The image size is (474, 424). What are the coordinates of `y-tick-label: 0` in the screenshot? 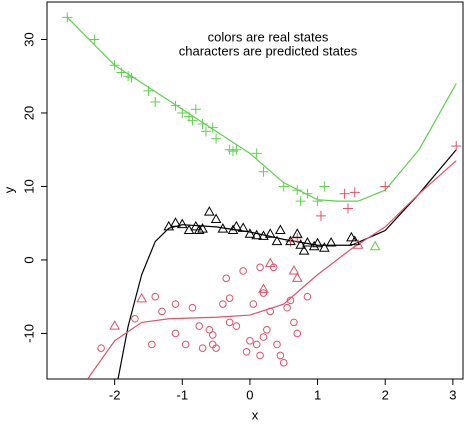 It's located at (28, 259).